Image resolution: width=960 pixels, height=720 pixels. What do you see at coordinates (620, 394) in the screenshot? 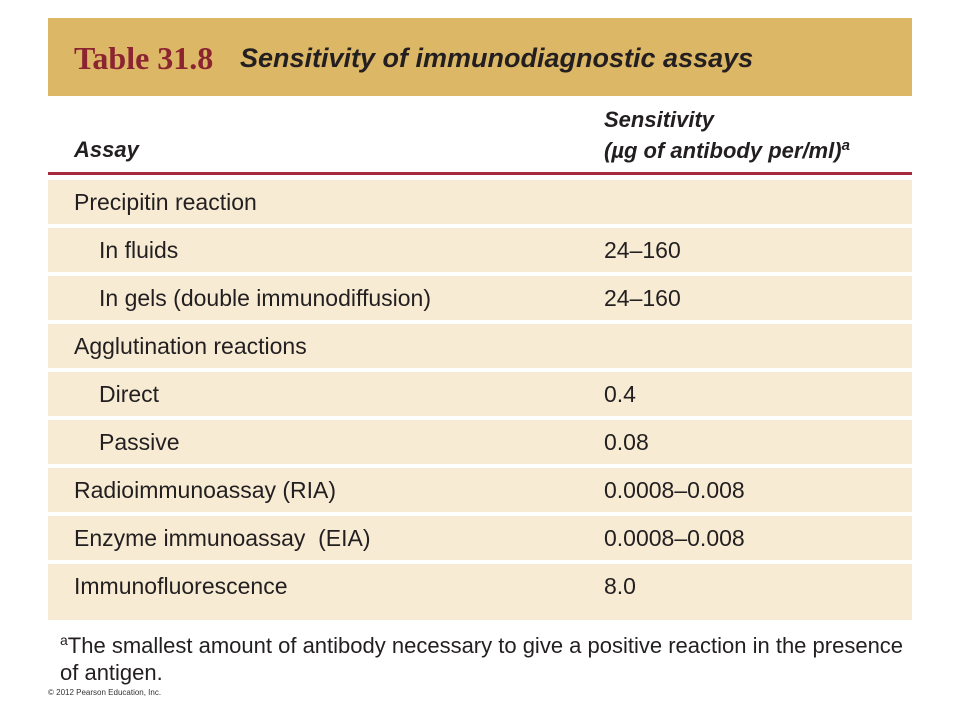
I see `sensitivity-cell: 0.4` at bounding box center [620, 394].